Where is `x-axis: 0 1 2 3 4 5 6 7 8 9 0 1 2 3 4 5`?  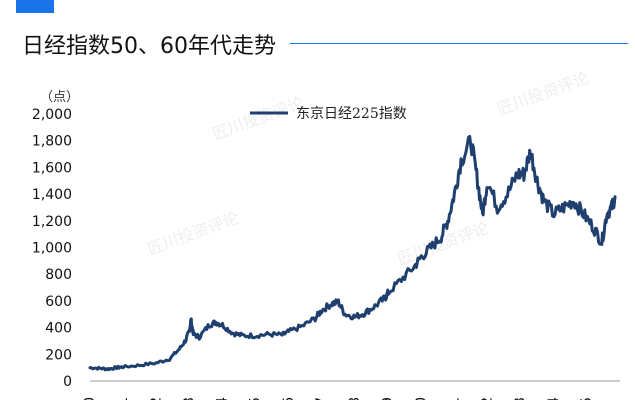
x-axis: 0 1 2 3 4 5 6 7 8 9 0 1 2 3 4 5 is located at coordinates (338, 398).